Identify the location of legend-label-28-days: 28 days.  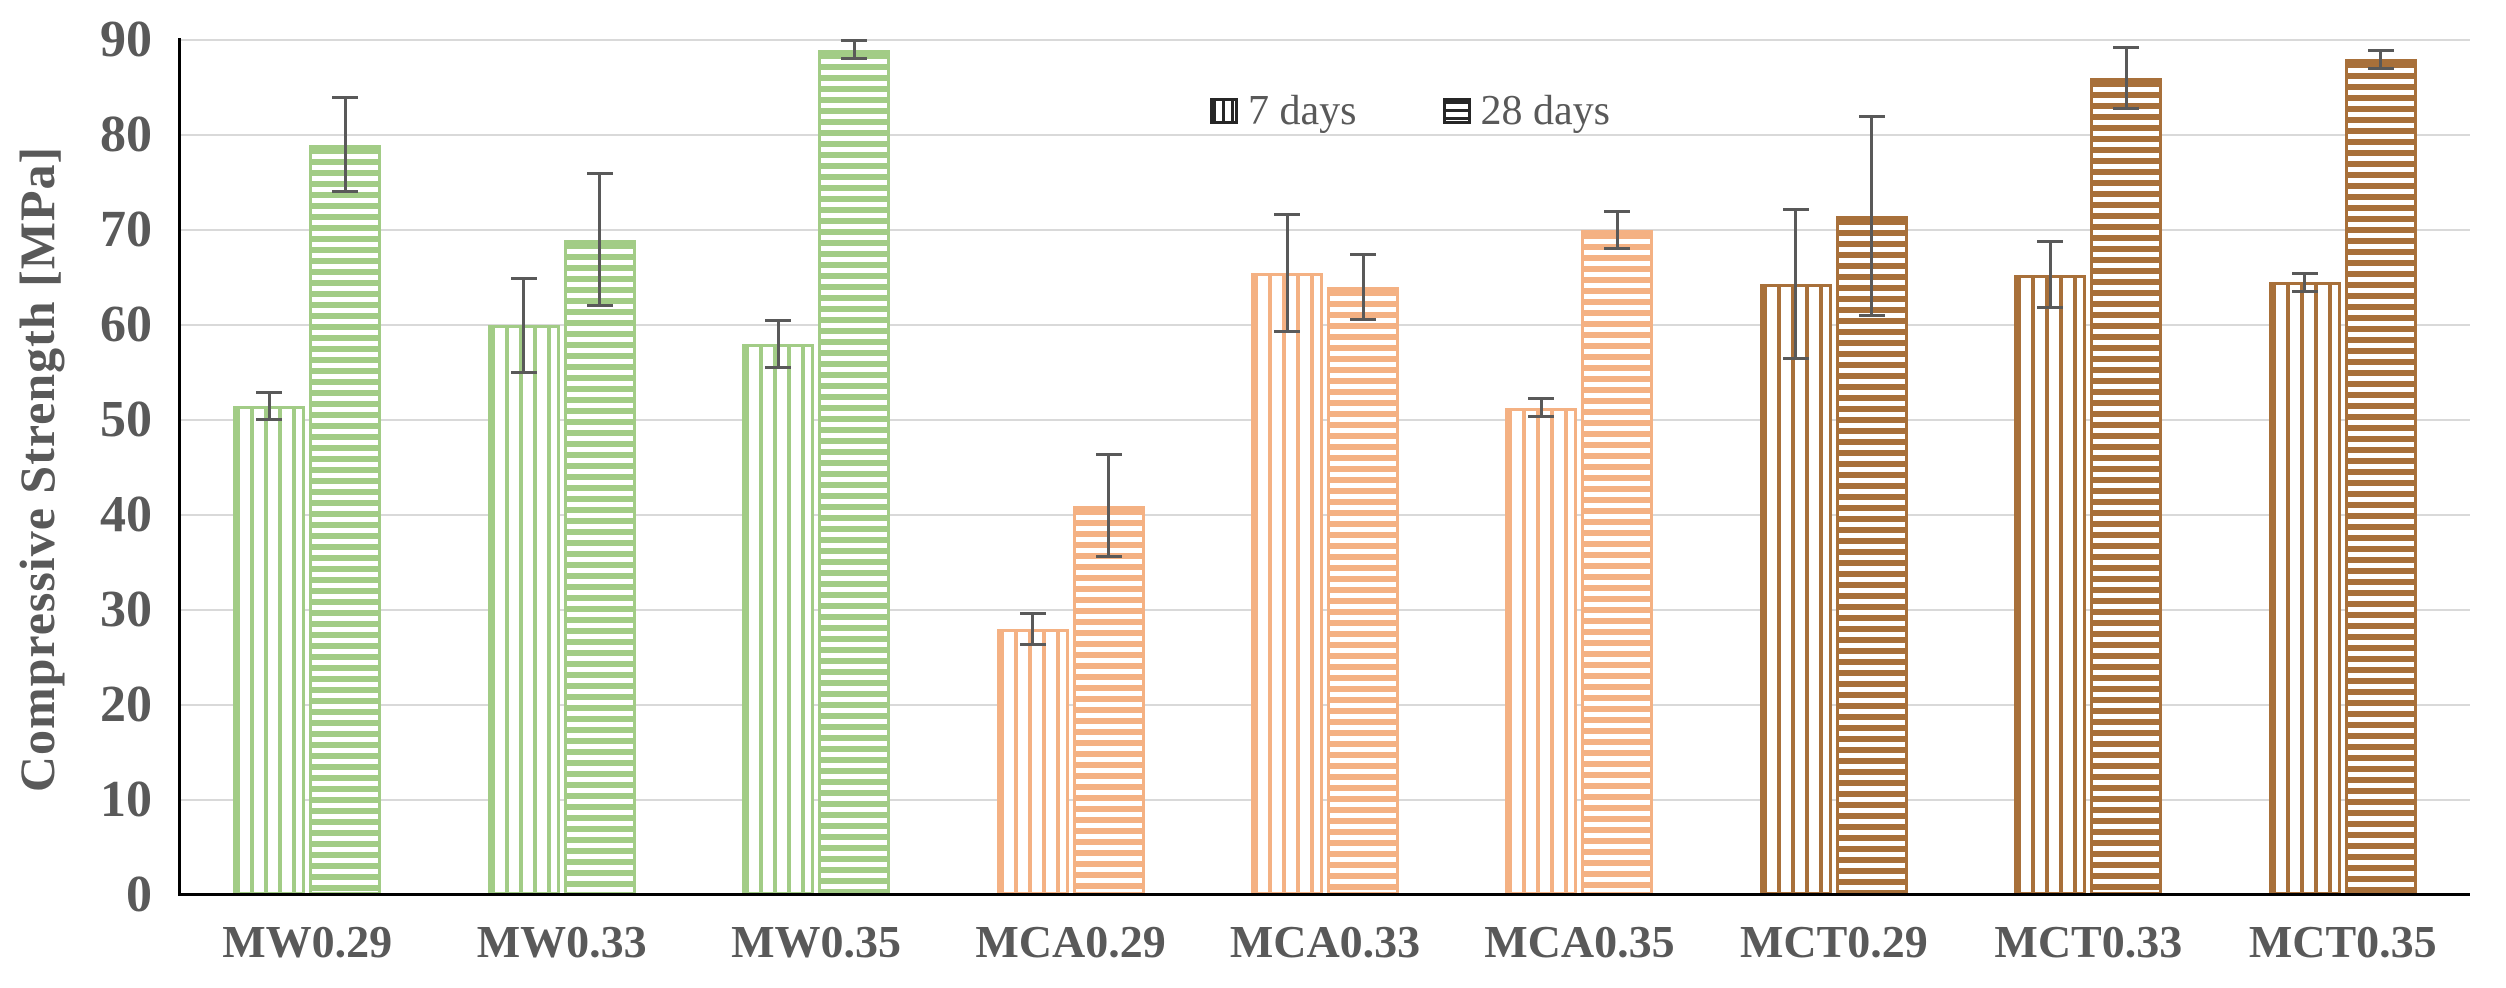
(1545, 111).